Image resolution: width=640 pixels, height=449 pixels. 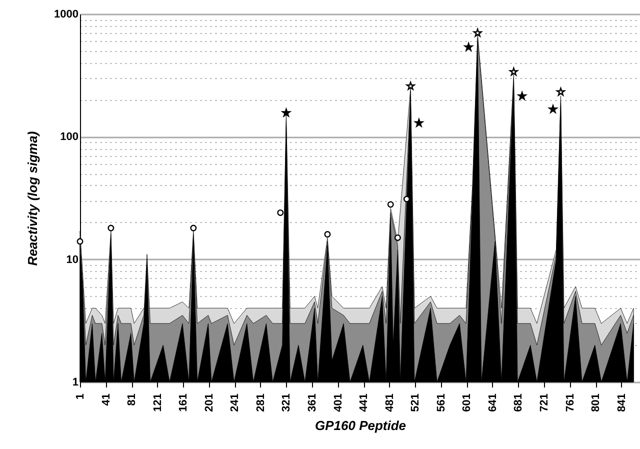 What do you see at coordinates (158, 403) in the screenshot?
I see `x-tick-label: 121` at bounding box center [158, 403].